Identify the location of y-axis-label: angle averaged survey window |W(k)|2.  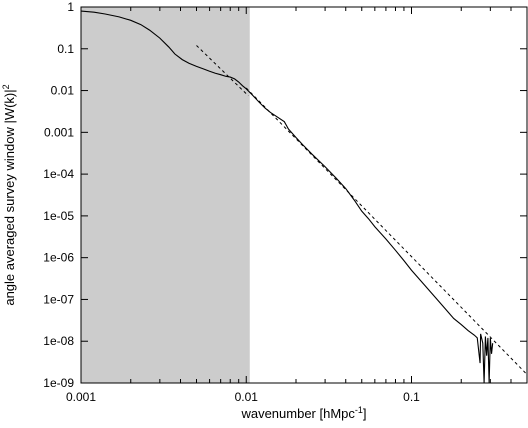
(9, 194).